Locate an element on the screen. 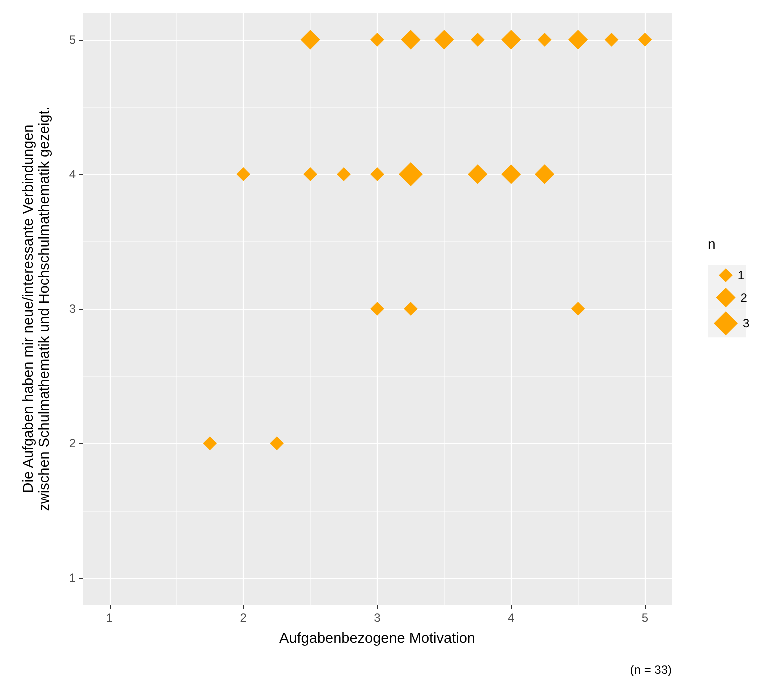 This screenshot has width=768, height=688. legend-title: n is located at coordinates (712, 244).